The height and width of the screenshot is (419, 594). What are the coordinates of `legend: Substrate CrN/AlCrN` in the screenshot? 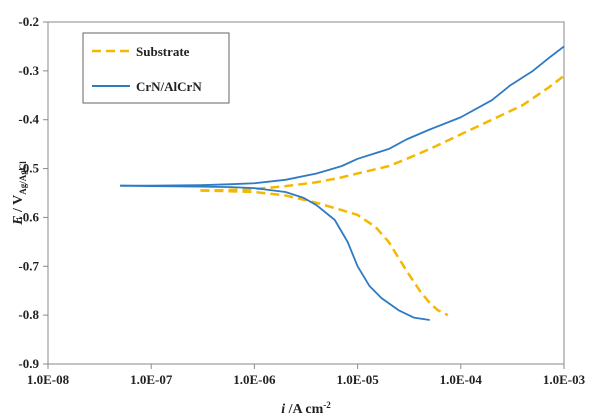 It's located at (156, 68).